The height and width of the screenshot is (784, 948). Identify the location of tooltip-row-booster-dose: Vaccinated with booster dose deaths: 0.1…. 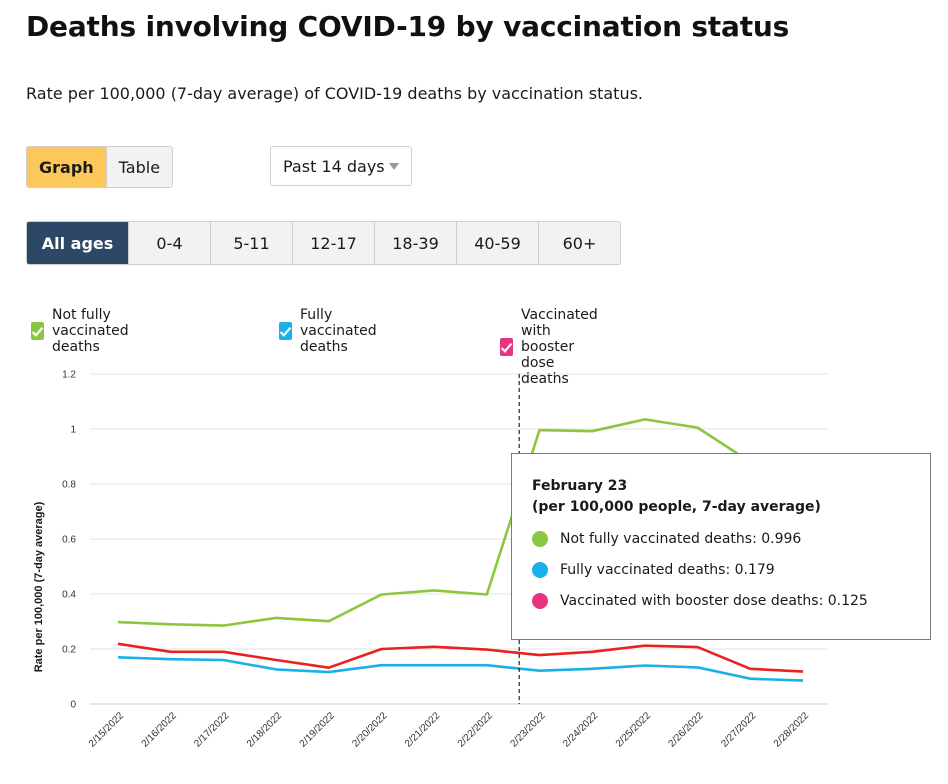
(721, 600).